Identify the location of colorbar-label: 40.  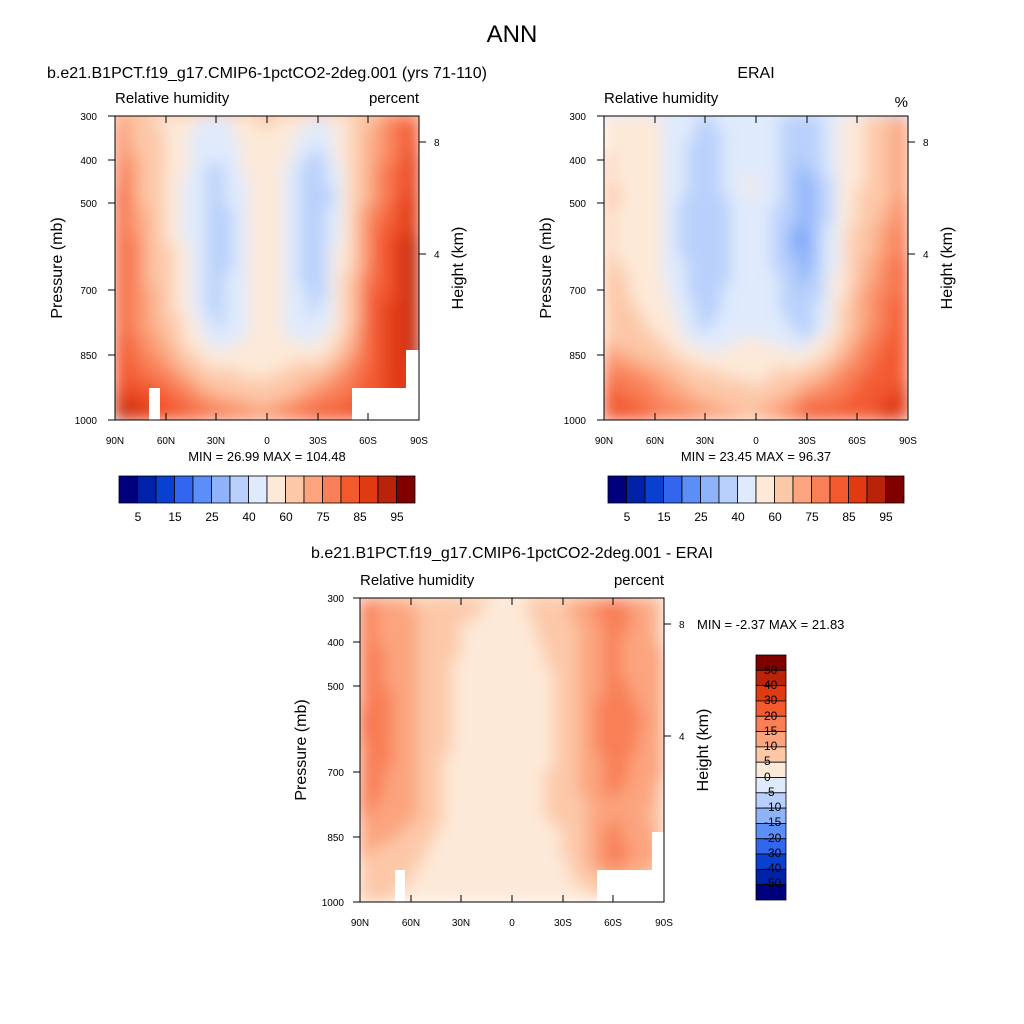
(771, 685).